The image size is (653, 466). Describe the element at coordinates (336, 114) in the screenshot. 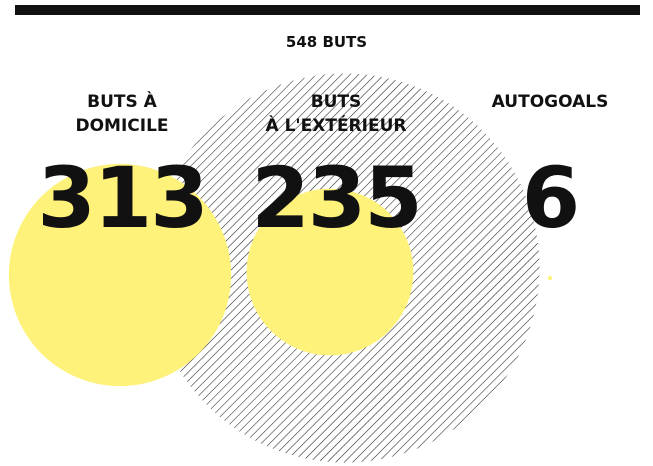

I see `category-label: BUTS À L'EXTÉRIEUR` at that location.